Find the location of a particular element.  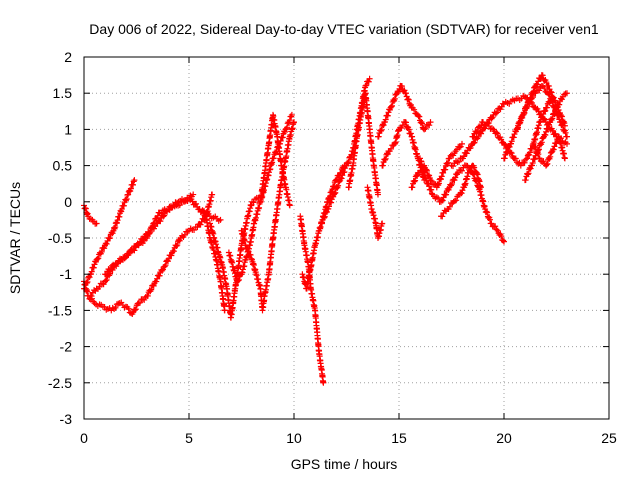

x-tick-label: 25 is located at coordinates (609, 438).